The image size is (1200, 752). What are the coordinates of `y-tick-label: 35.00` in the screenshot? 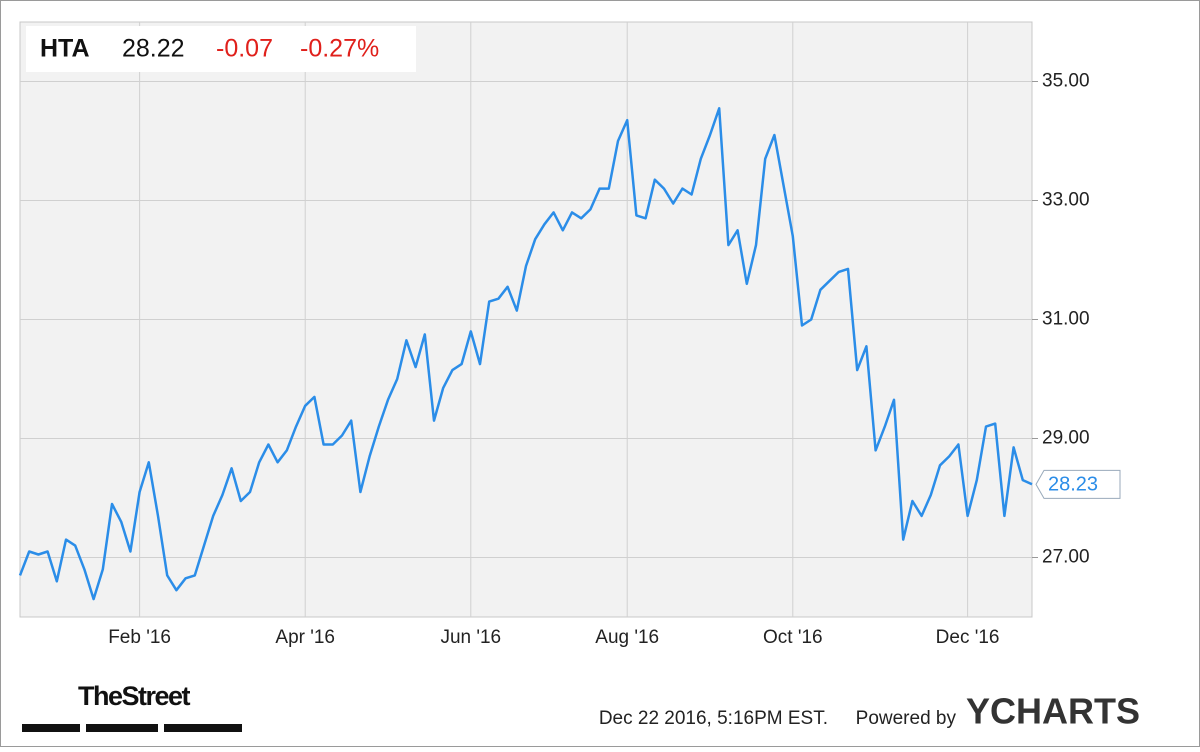 It's located at (1066, 81).